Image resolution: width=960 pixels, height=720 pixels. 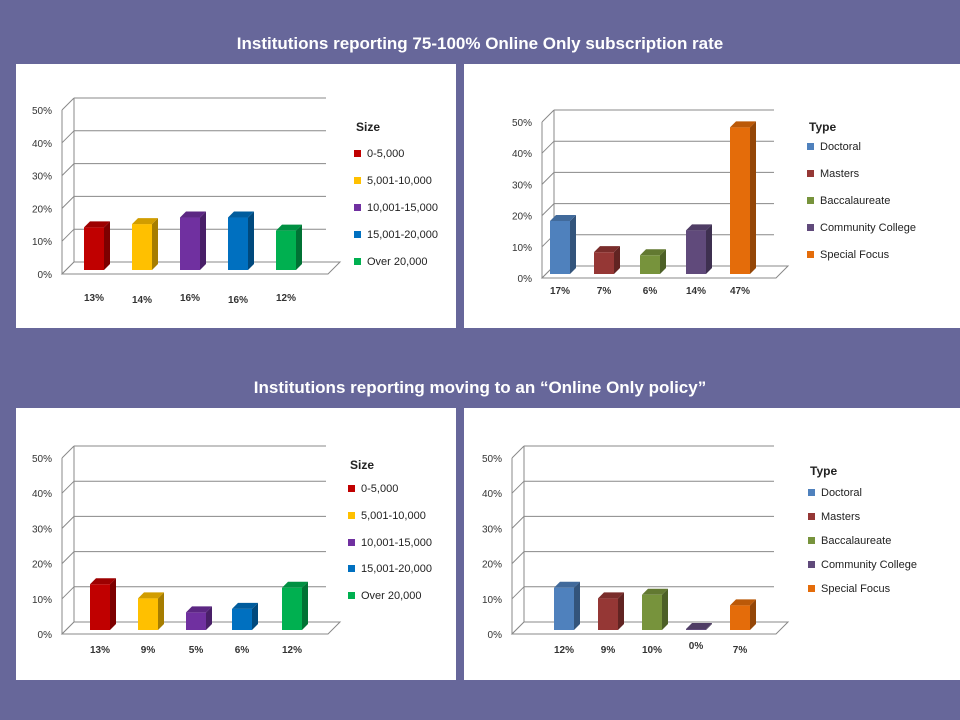 I want to click on data-label: 9%, so click(x=148, y=650).